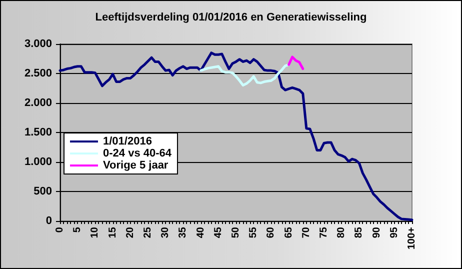 The width and height of the screenshot is (462, 269). I want to click on y-tick-label: 2.500, so click(38, 74).